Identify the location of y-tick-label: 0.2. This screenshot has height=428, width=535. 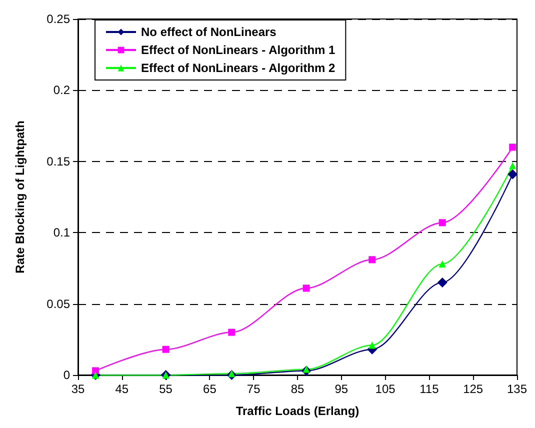
(61, 90).